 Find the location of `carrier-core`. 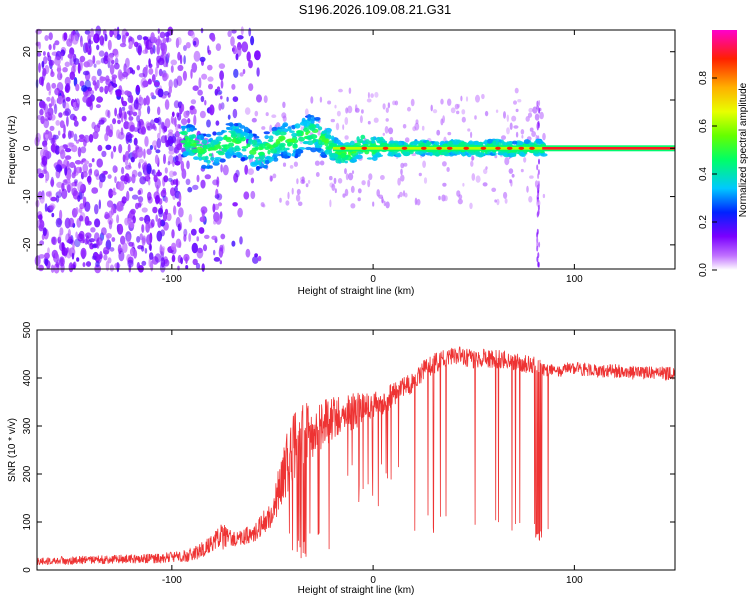

carrier-core is located at coordinates (503, 148).